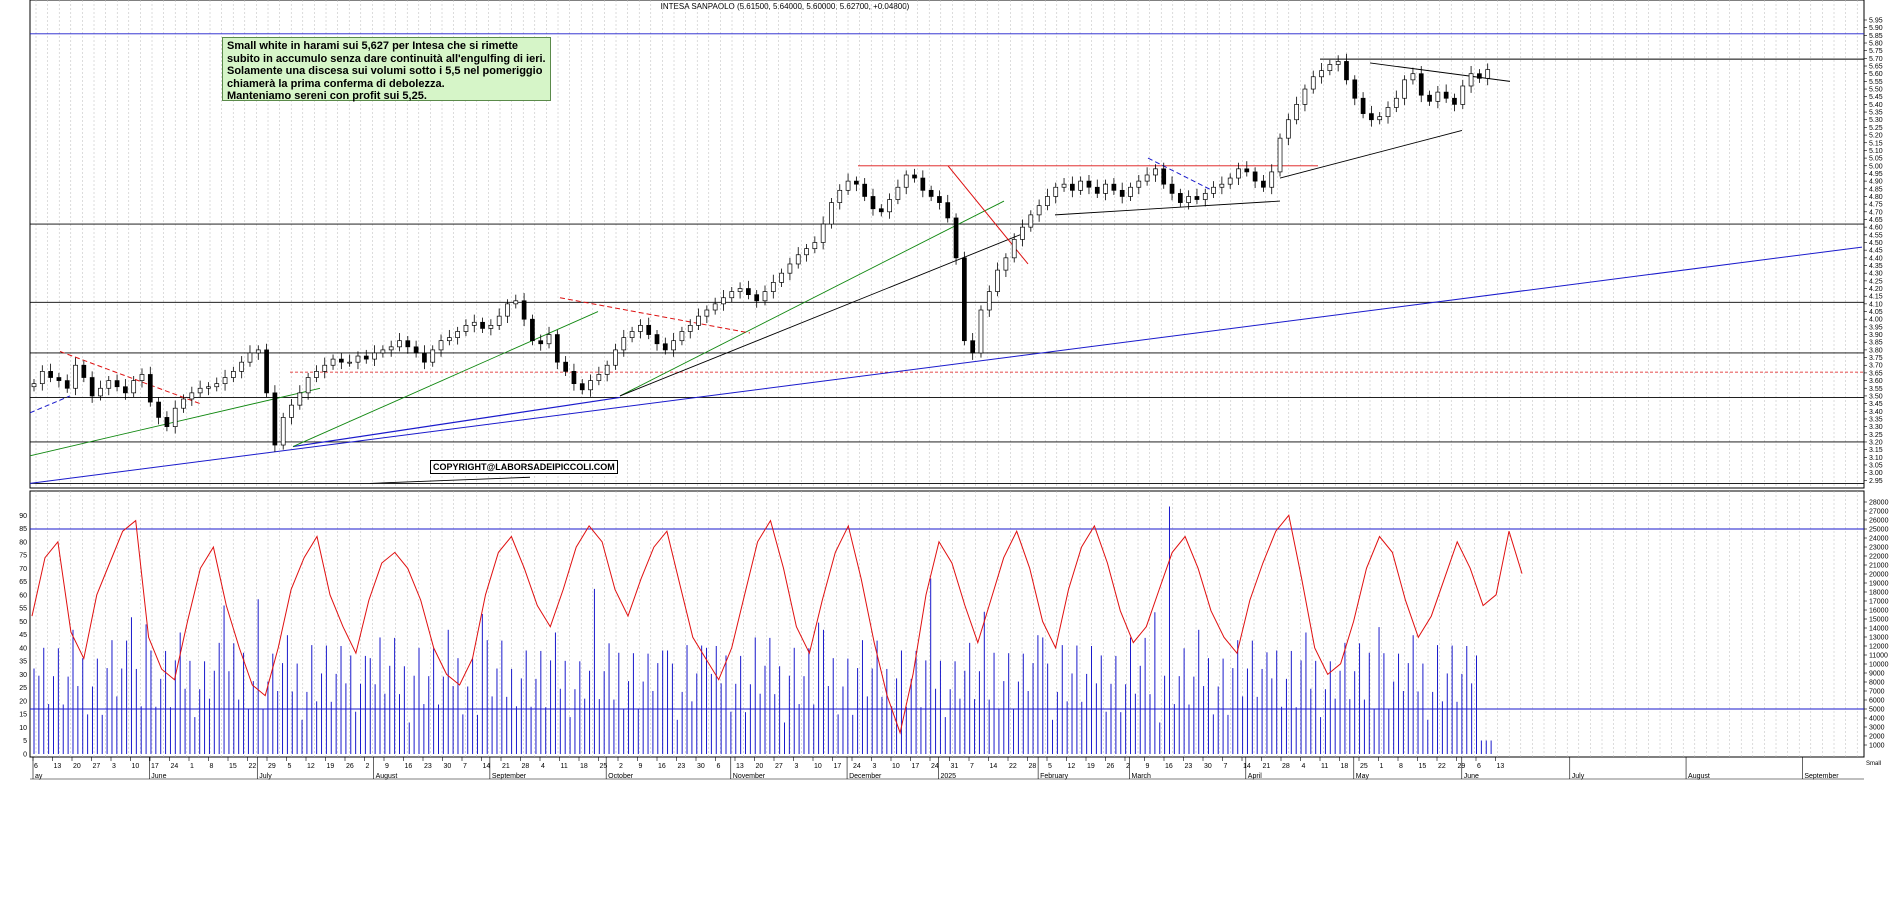  Describe the element at coordinates (935, 766) in the screenshot. I see `date-tick-label: 24` at that location.